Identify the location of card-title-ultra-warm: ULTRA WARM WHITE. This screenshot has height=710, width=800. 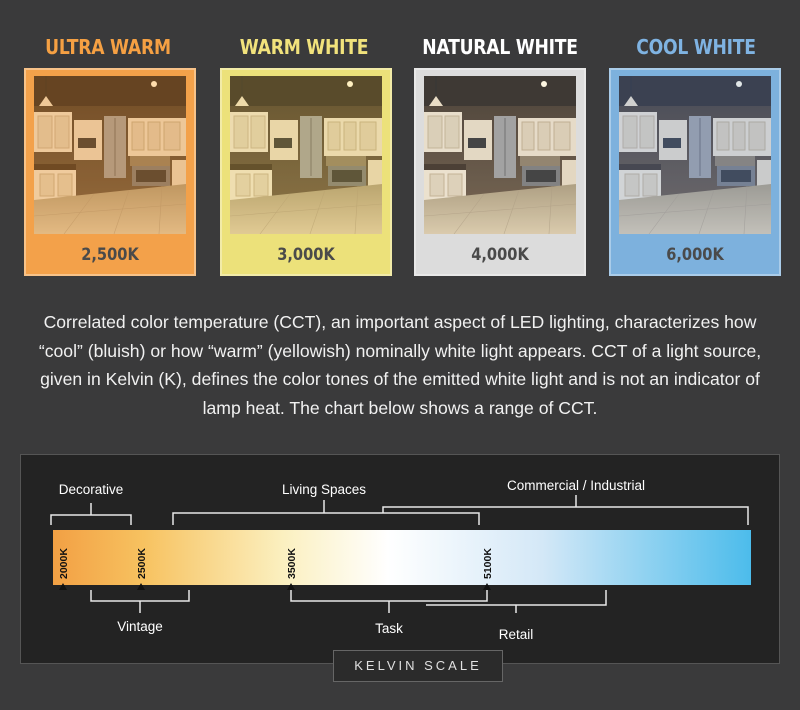
(108, 64).